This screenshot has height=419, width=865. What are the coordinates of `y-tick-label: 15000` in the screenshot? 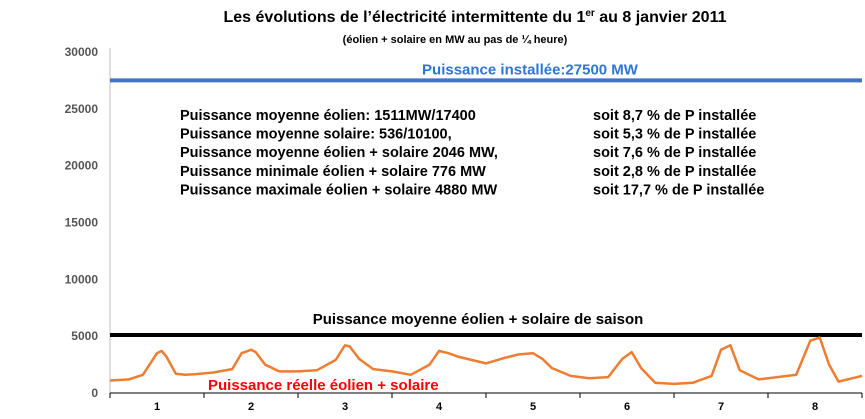 It's located at (82, 223).